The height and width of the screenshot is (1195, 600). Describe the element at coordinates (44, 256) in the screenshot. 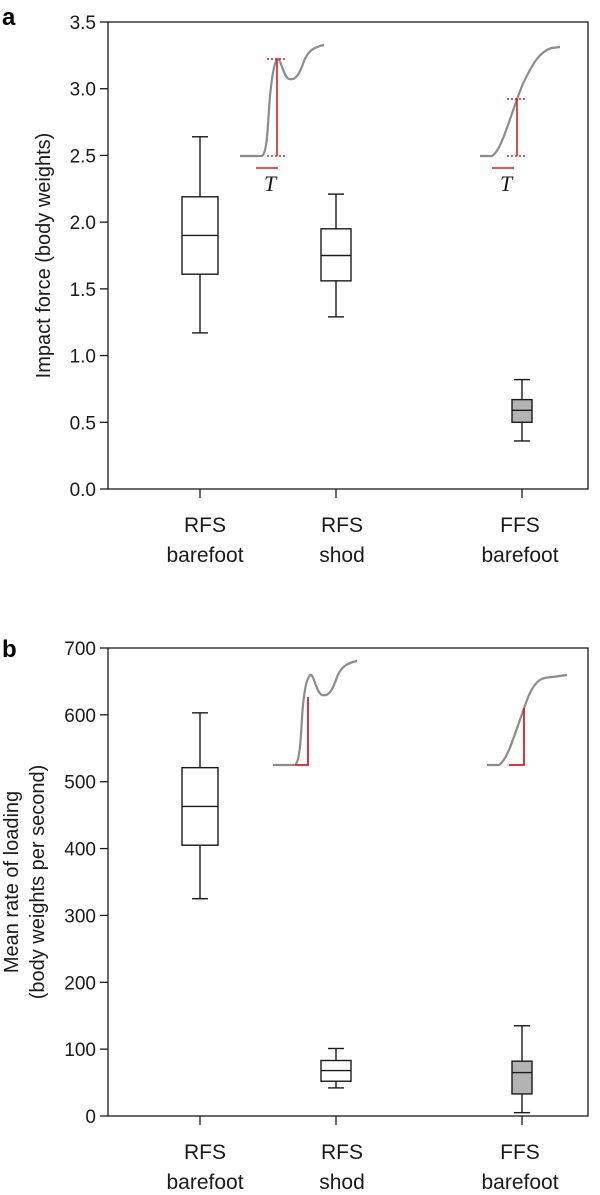

I see `y-axis-label: Impact force (body weights)` at that location.